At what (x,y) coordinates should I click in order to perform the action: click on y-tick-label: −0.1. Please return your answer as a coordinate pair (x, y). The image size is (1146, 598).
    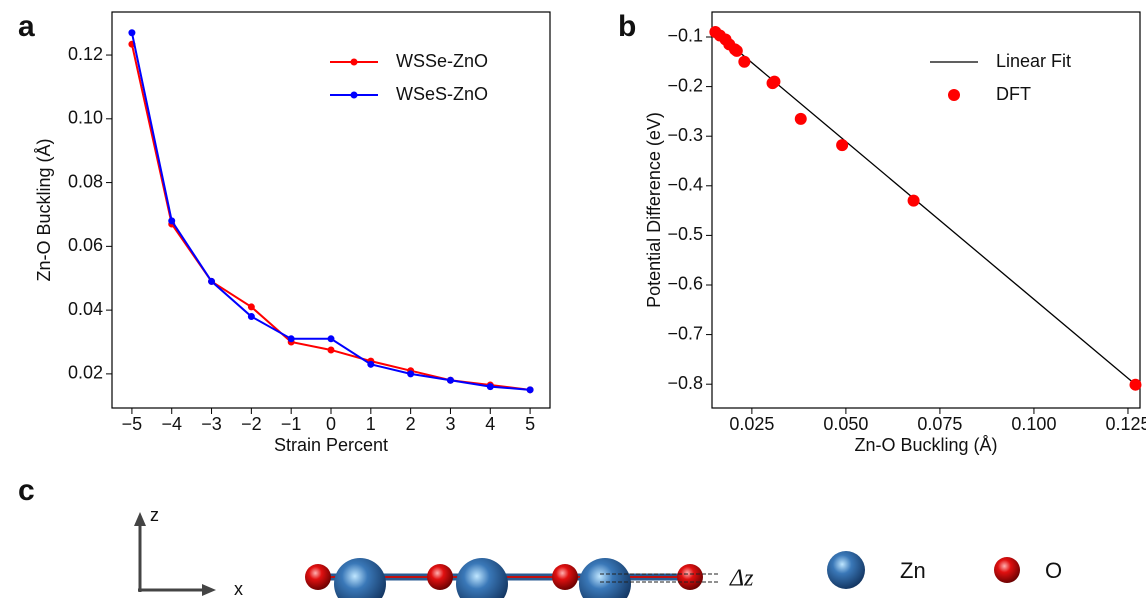
    Looking at the image, I should click on (685, 36).